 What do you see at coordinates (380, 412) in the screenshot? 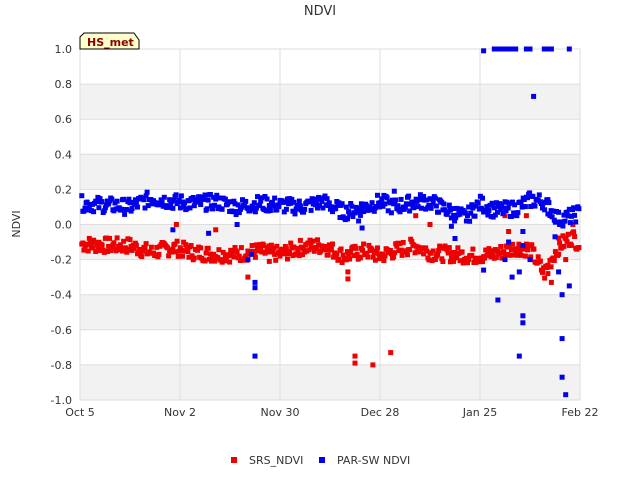
I see `x-tick-label: Dec 28` at bounding box center [380, 412].